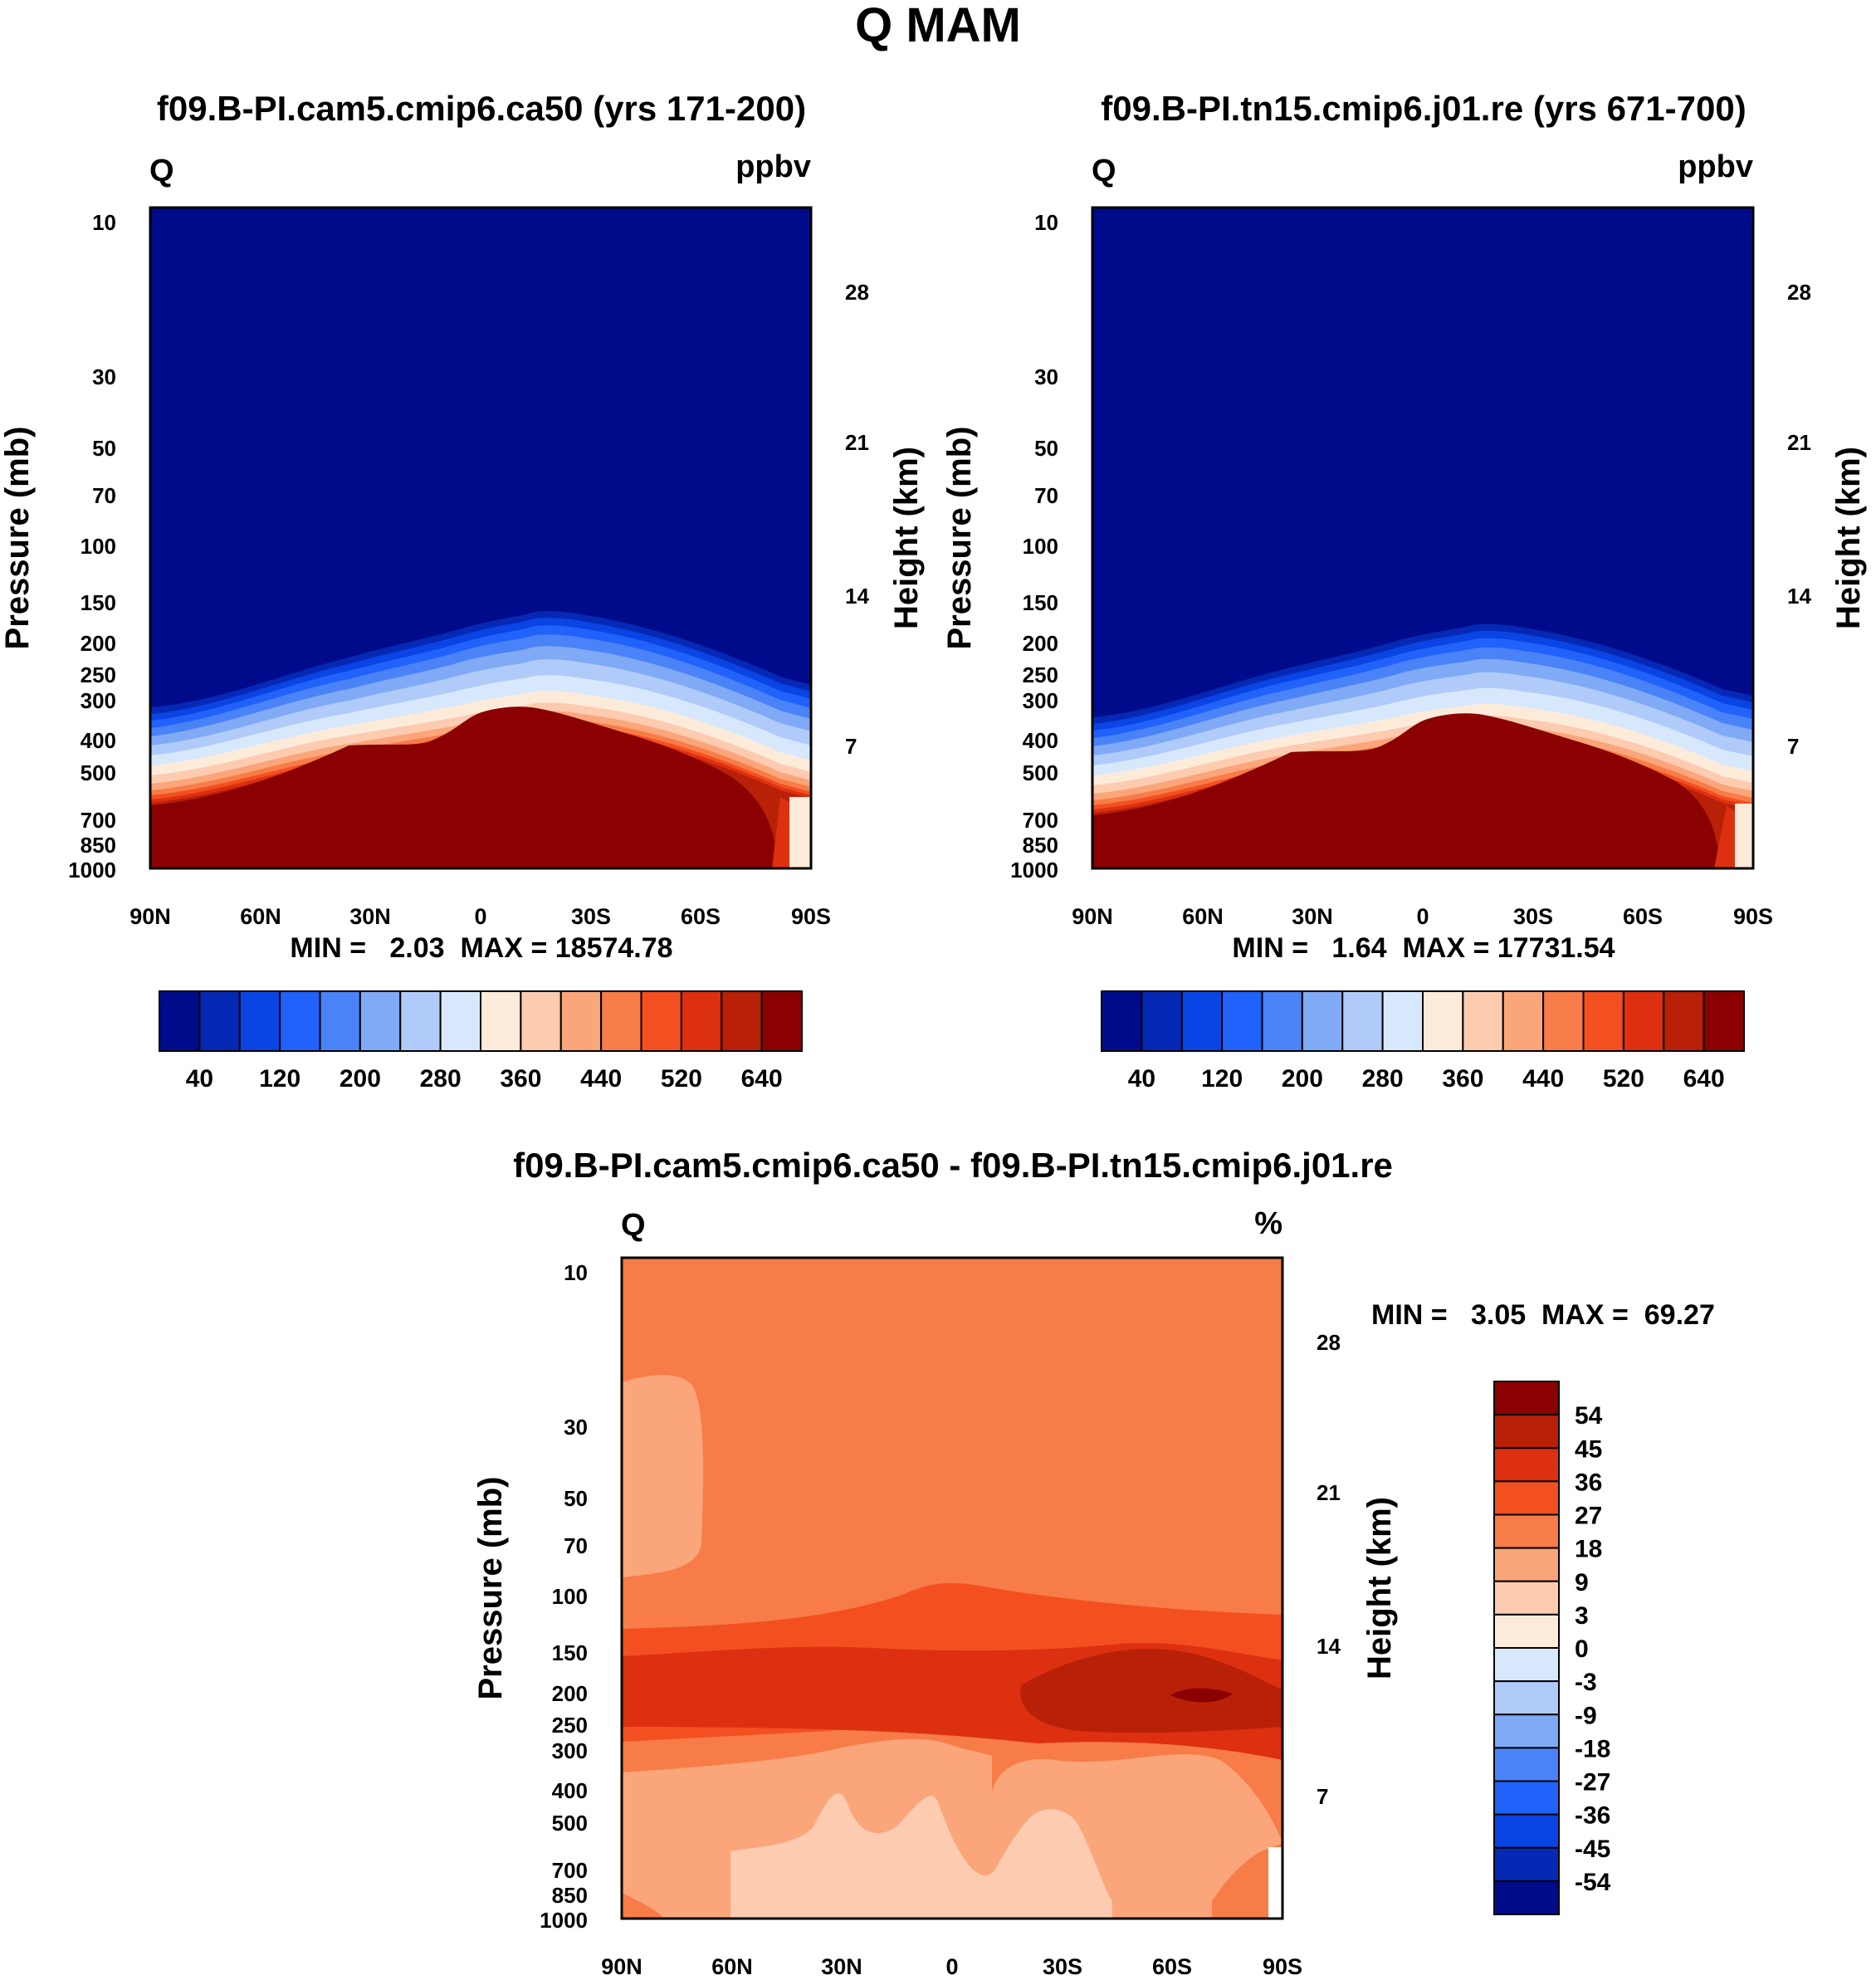 This screenshot has width=1876, height=1980. Describe the element at coordinates (1046, 376) in the screenshot. I see `panel-2-ytick-30: 30` at that location.